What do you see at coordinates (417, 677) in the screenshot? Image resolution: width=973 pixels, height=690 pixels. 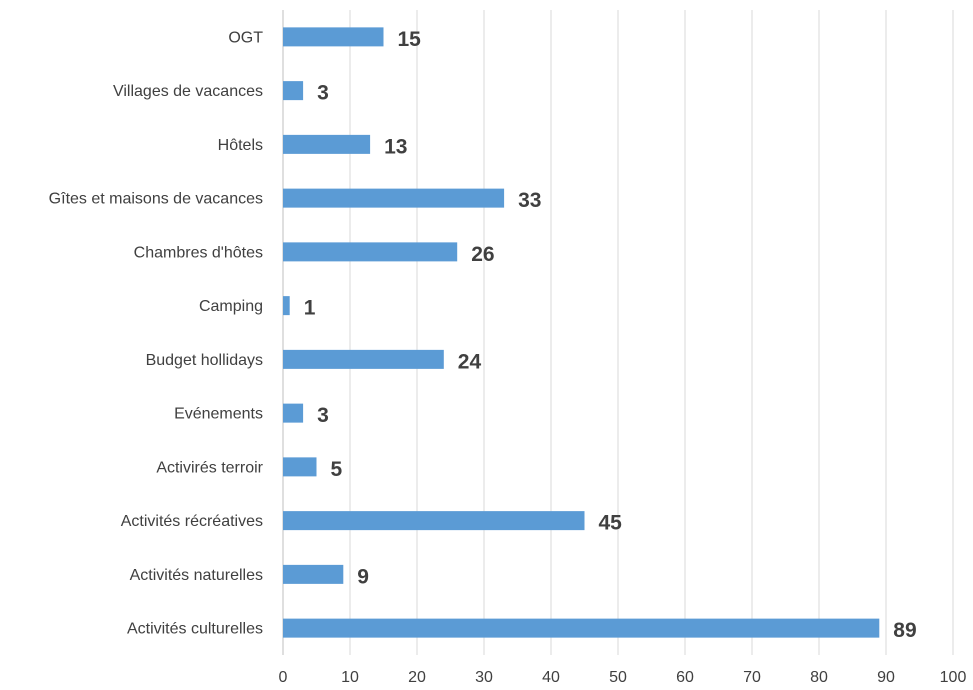 I see `x-tick-label: 20` at bounding box center [417, 677].